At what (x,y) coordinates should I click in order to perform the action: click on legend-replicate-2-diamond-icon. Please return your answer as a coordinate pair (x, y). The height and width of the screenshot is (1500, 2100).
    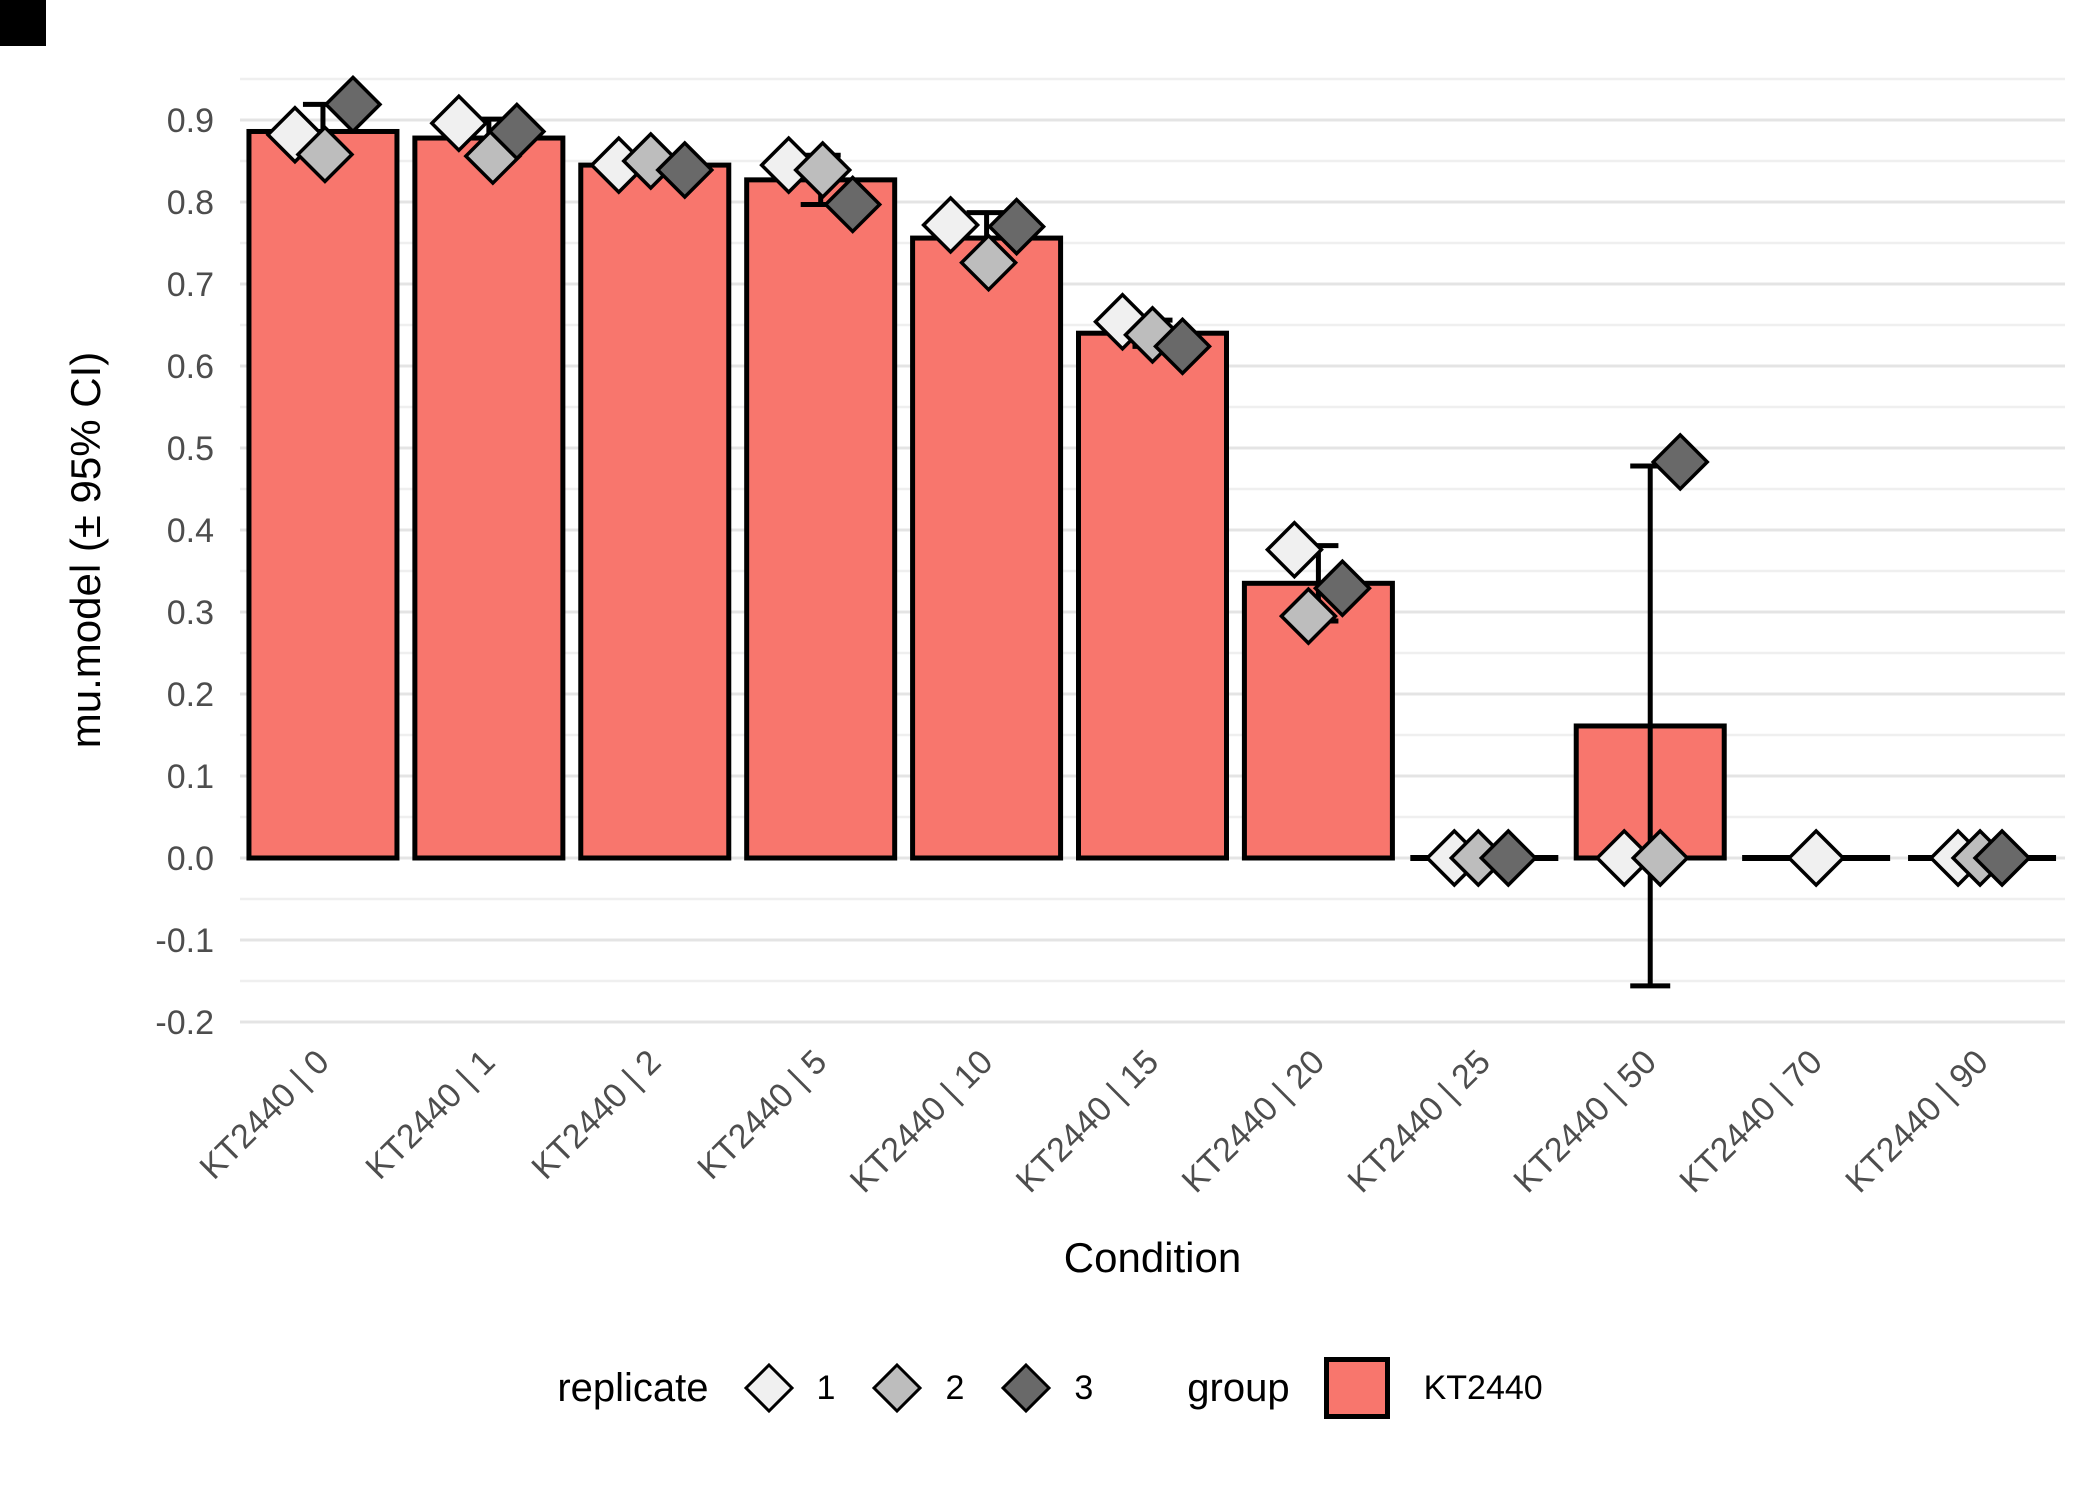
    Looking at the image, I should click on (897, 1388).